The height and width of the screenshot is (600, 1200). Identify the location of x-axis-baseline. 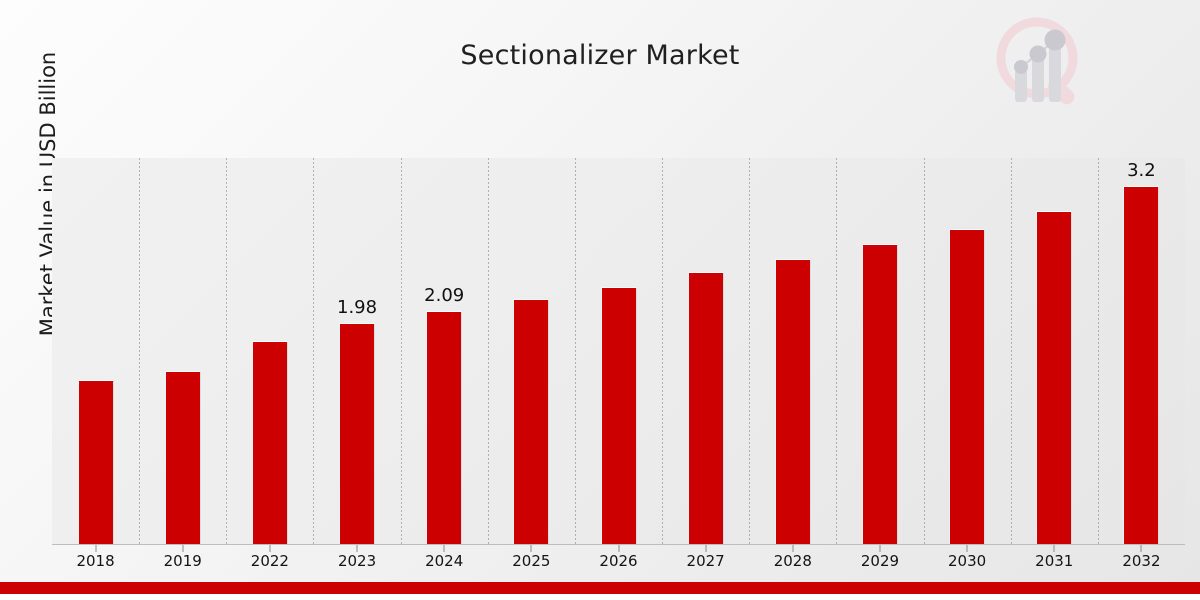
(618, 544).